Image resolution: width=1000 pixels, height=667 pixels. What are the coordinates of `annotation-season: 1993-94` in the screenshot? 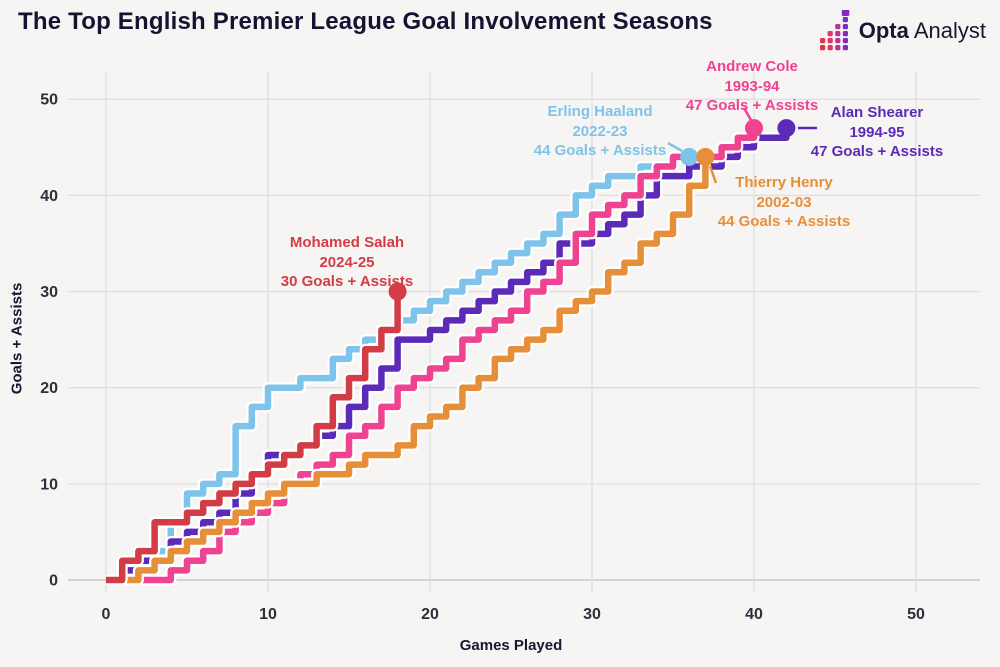 It's located at (752, 86).